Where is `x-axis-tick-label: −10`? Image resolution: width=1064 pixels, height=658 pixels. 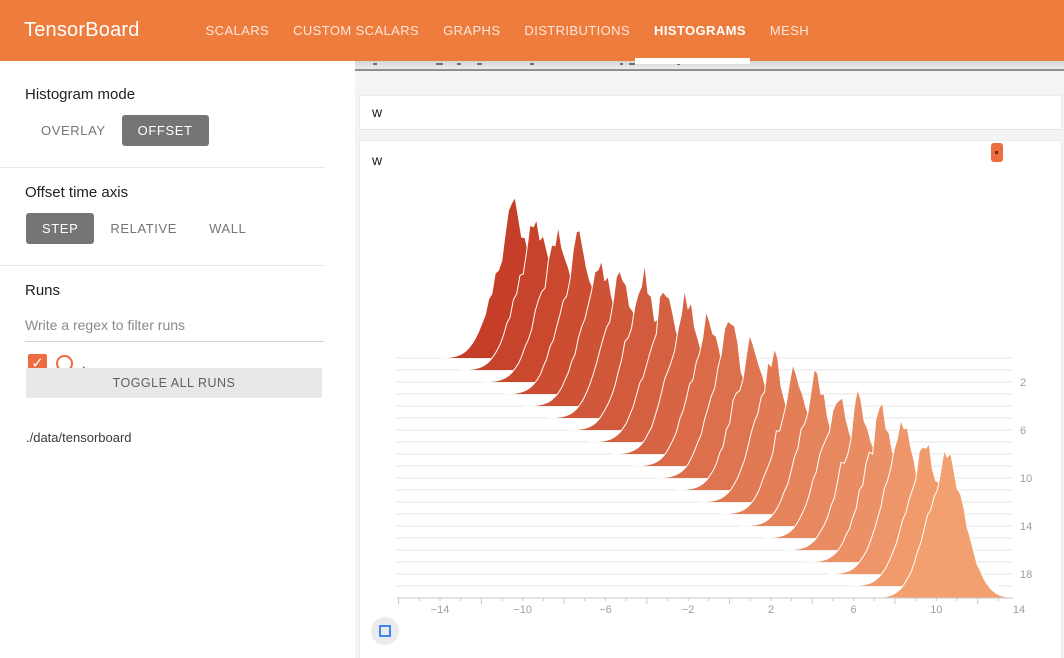
x-axis-tick-label: −10 is located at coordinates (522, 610).